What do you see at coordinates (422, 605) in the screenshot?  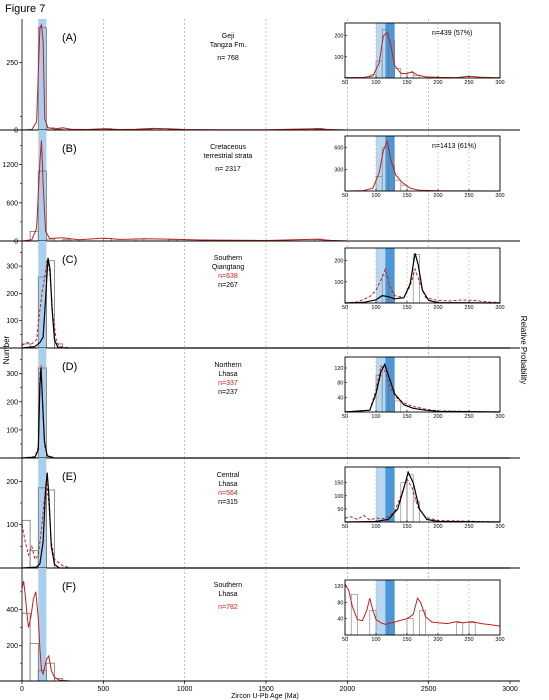 I see `inset-curve-solid-red` at bounding box center [422, 605].